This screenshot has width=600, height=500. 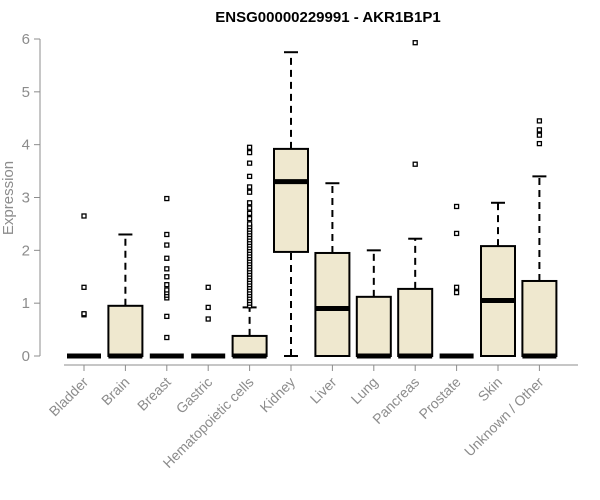 I want to click on y-tick-label: 4, so click(x=26, y=145).